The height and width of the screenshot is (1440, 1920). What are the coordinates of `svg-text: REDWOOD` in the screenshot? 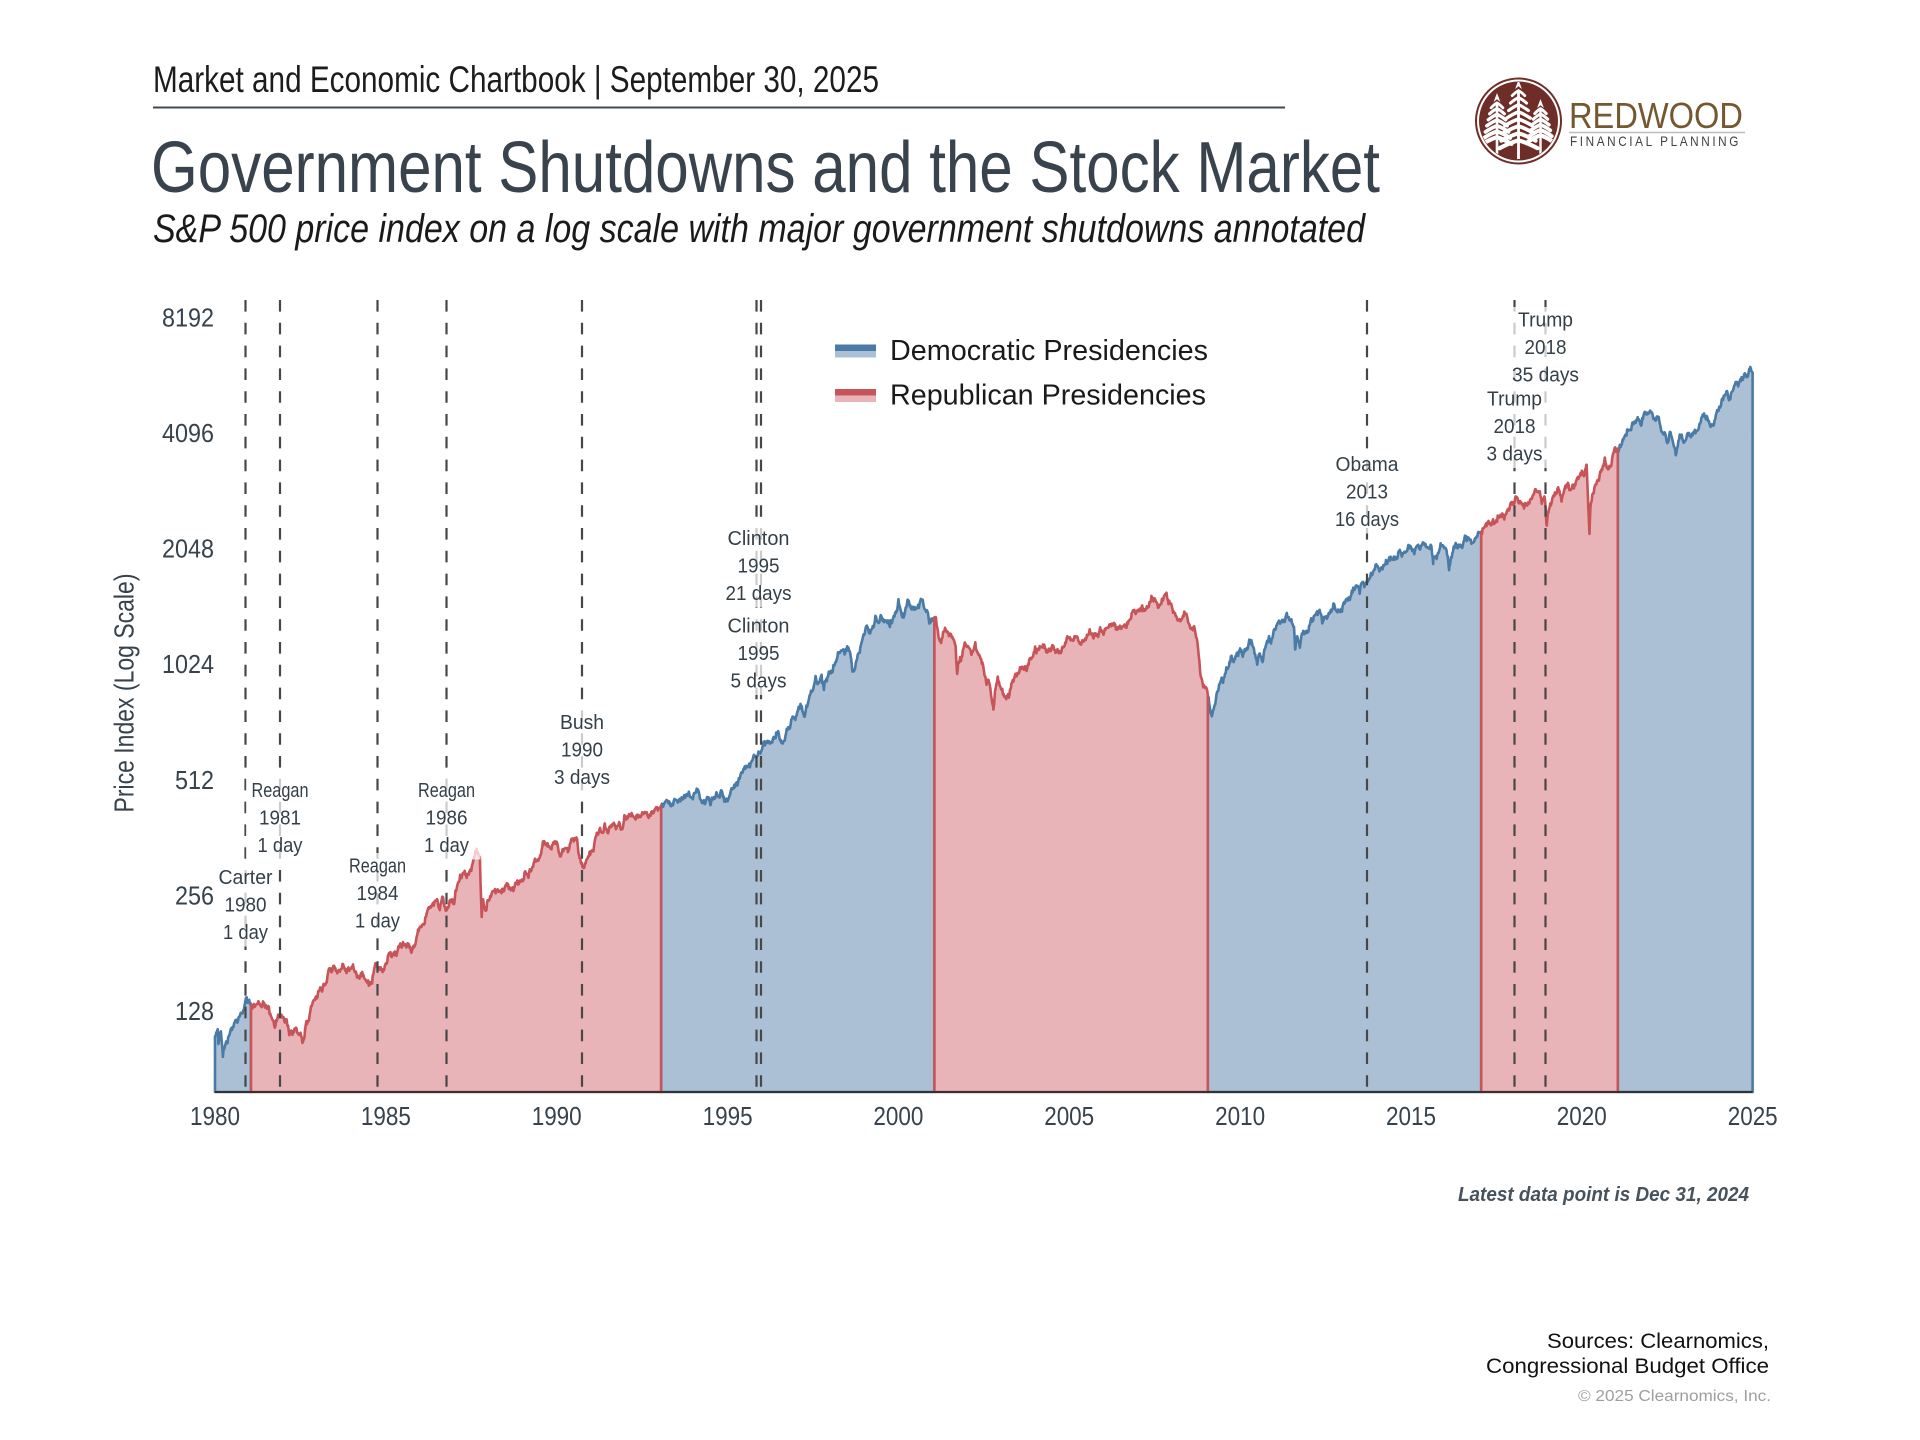 It's located at (1656, 115).